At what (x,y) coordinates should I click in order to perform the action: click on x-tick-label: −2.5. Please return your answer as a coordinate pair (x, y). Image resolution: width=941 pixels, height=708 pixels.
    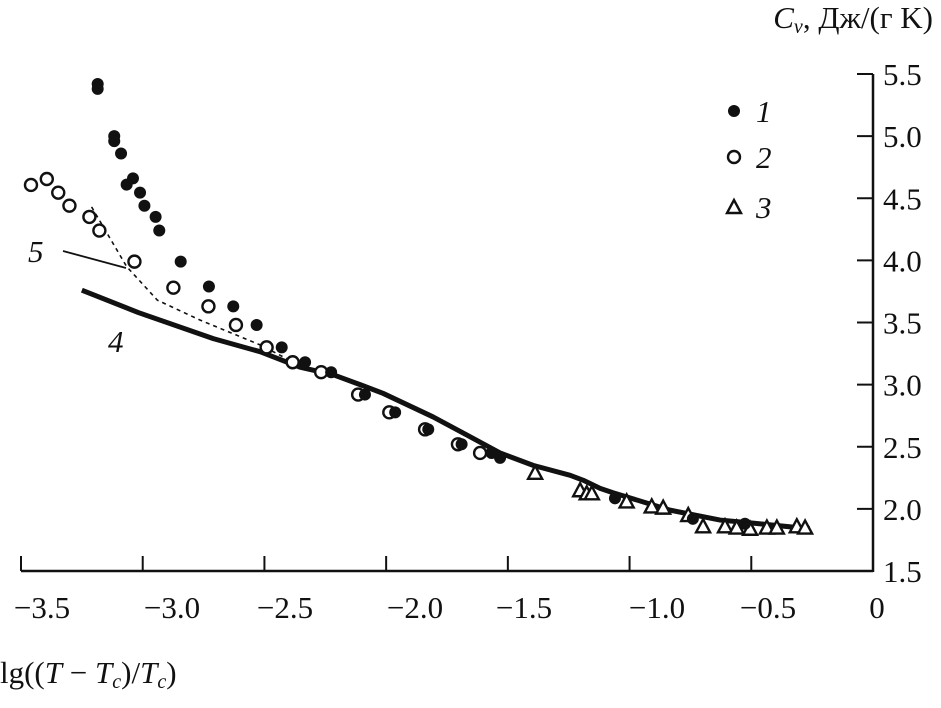
    Looking at the image, I should click on (285, 607).